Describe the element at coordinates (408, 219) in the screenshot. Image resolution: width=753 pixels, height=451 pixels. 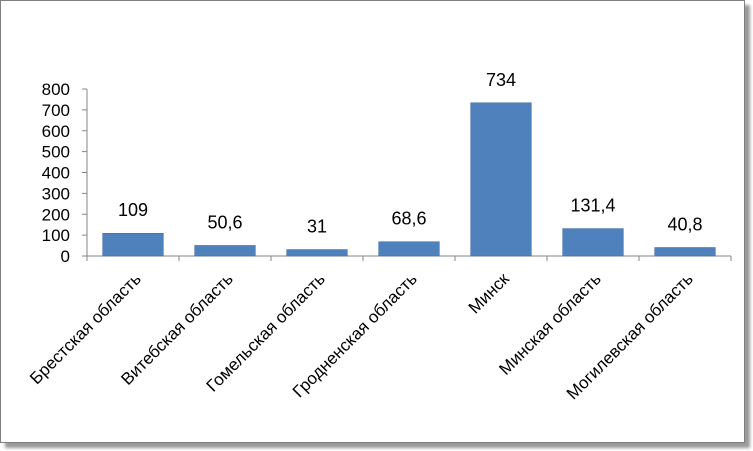
I see `data-label: 68,6` at that location.